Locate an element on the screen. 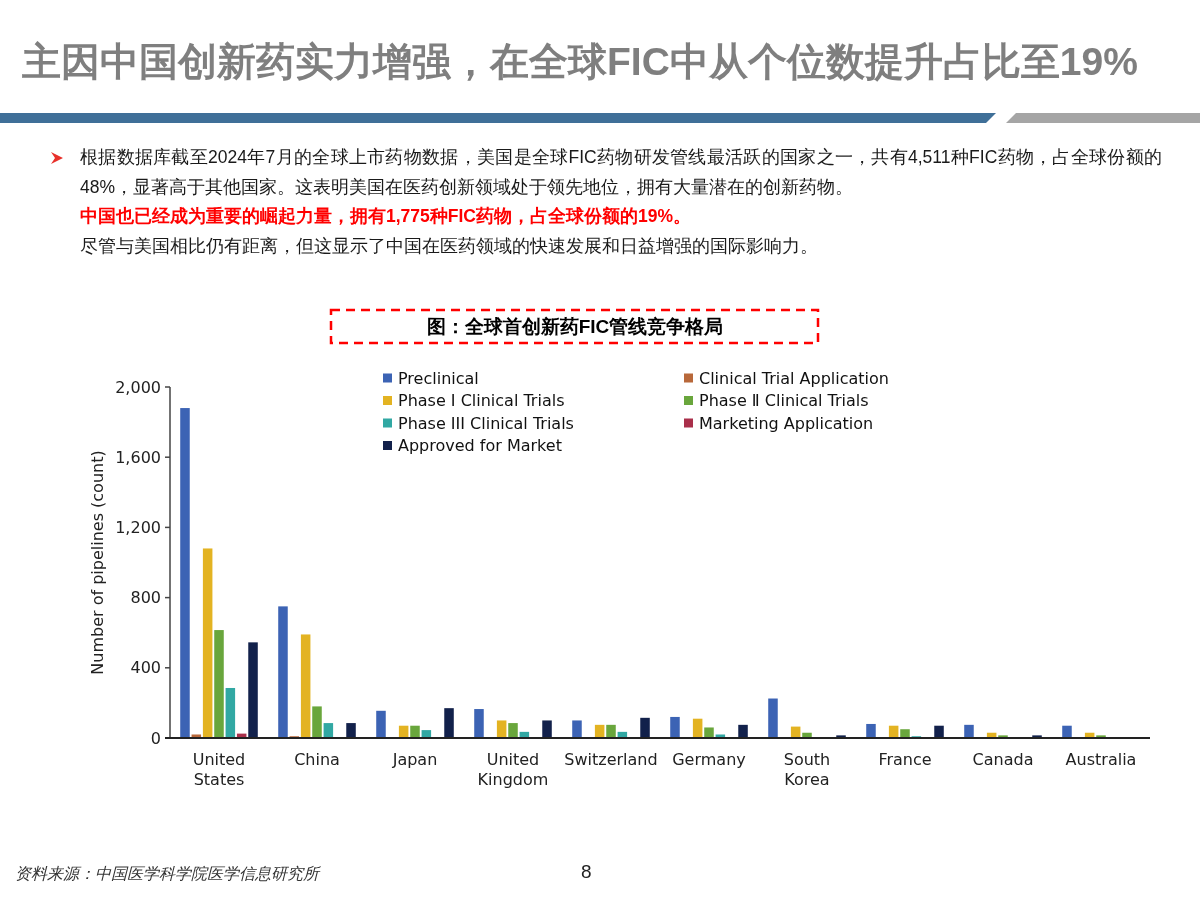 Image resolution: width=1200 pixels, height=900 pixels. y-tick-label: 1,200 is located at coordinates (138, 527).